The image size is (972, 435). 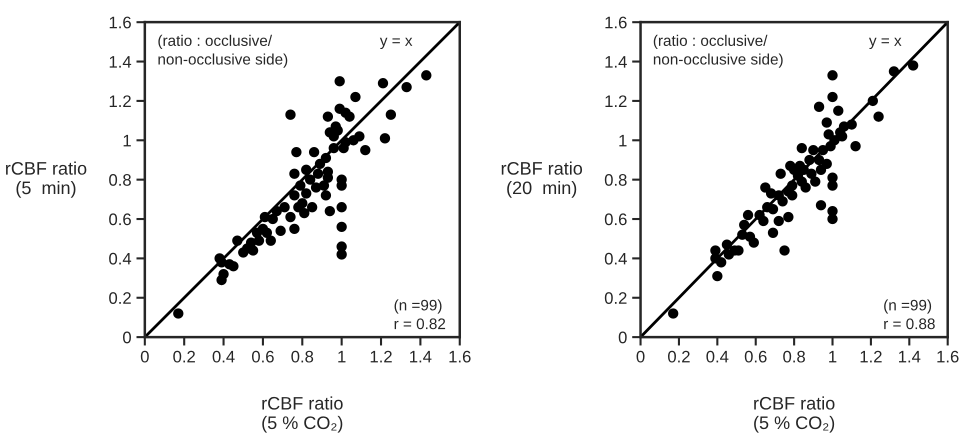 What do you see at coordinates (46, 180) in the screenshot?
I see `y-axis-title: rCBF ratio (5 min)` at bounding box center [46, 180].